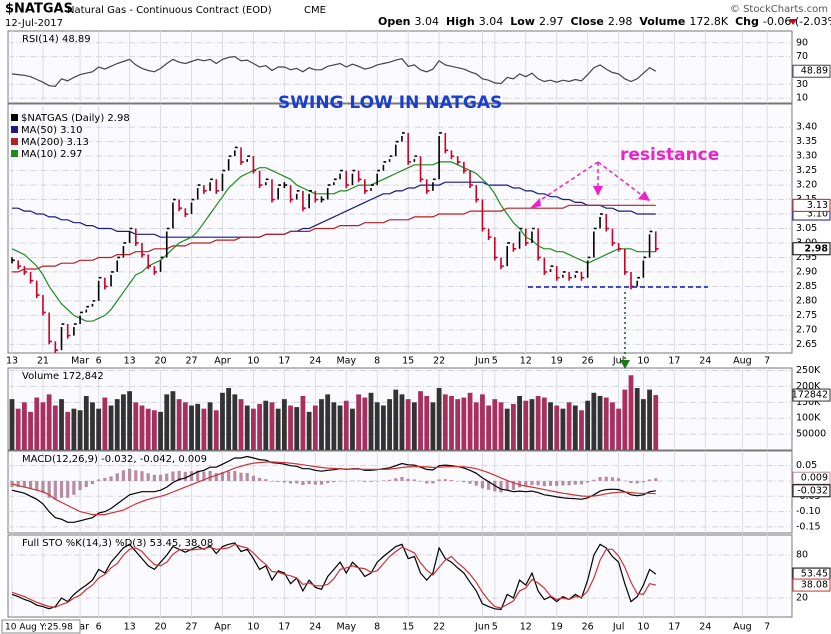 Image resolution: width=831 pixels, height=634 pixels. What do you see at coordinates (806, 257) in the screenshot?
I see `y-tick-label: 2.95` at bounding box center [806, 257].